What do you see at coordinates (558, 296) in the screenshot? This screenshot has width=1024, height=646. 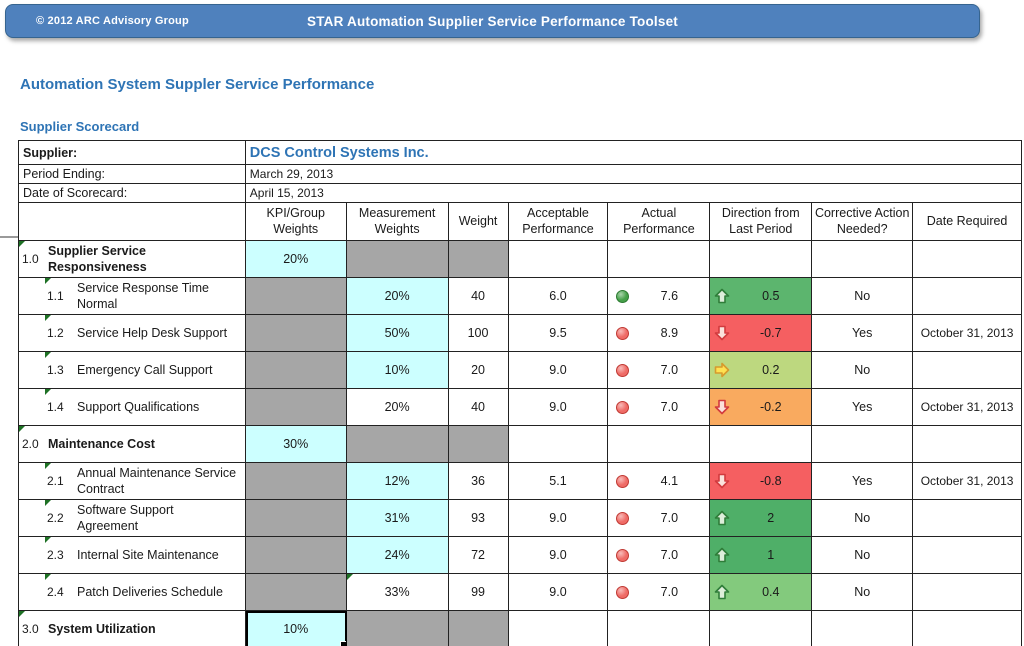 I see `cell-acceptable-performance: 6.0` at bounding box center [558, 296].